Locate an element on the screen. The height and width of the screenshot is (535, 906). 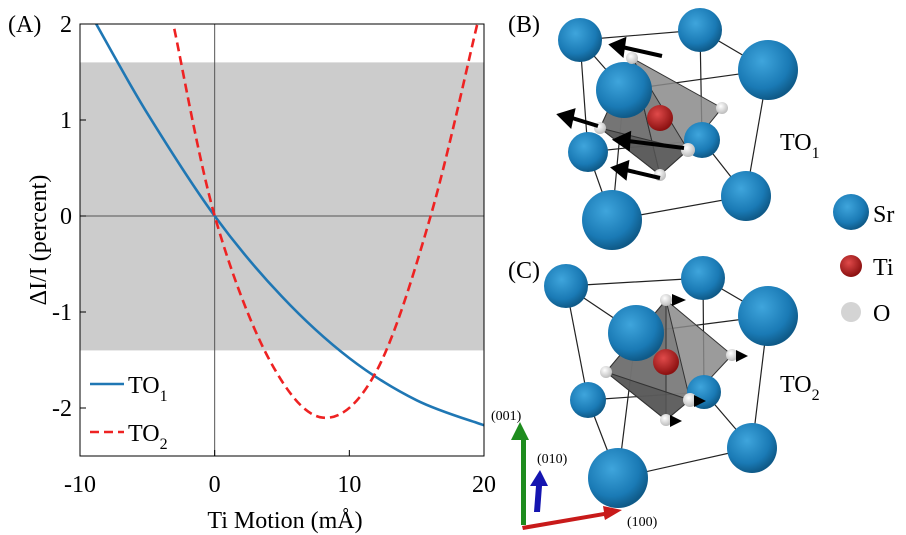
x-tick-label: 10 is located at coordinates (349, 485).